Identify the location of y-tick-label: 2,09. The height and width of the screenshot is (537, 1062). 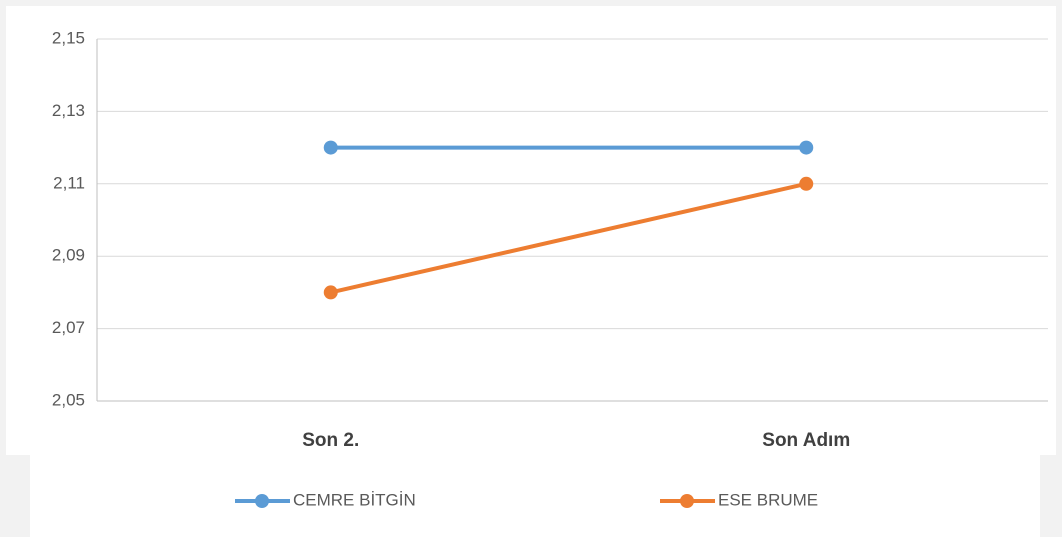
(68, 255).